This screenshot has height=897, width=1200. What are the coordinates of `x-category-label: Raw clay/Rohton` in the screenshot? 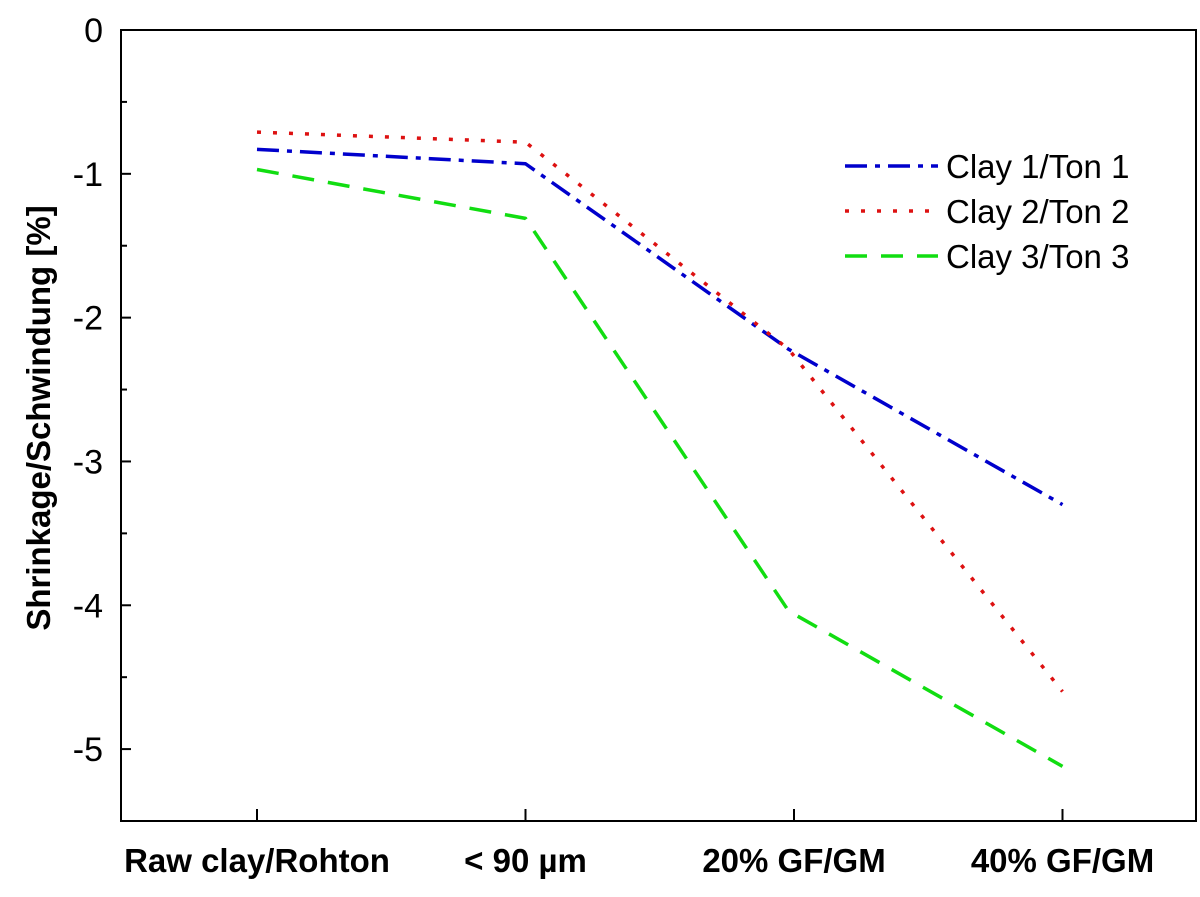 It's located at (257, 860).